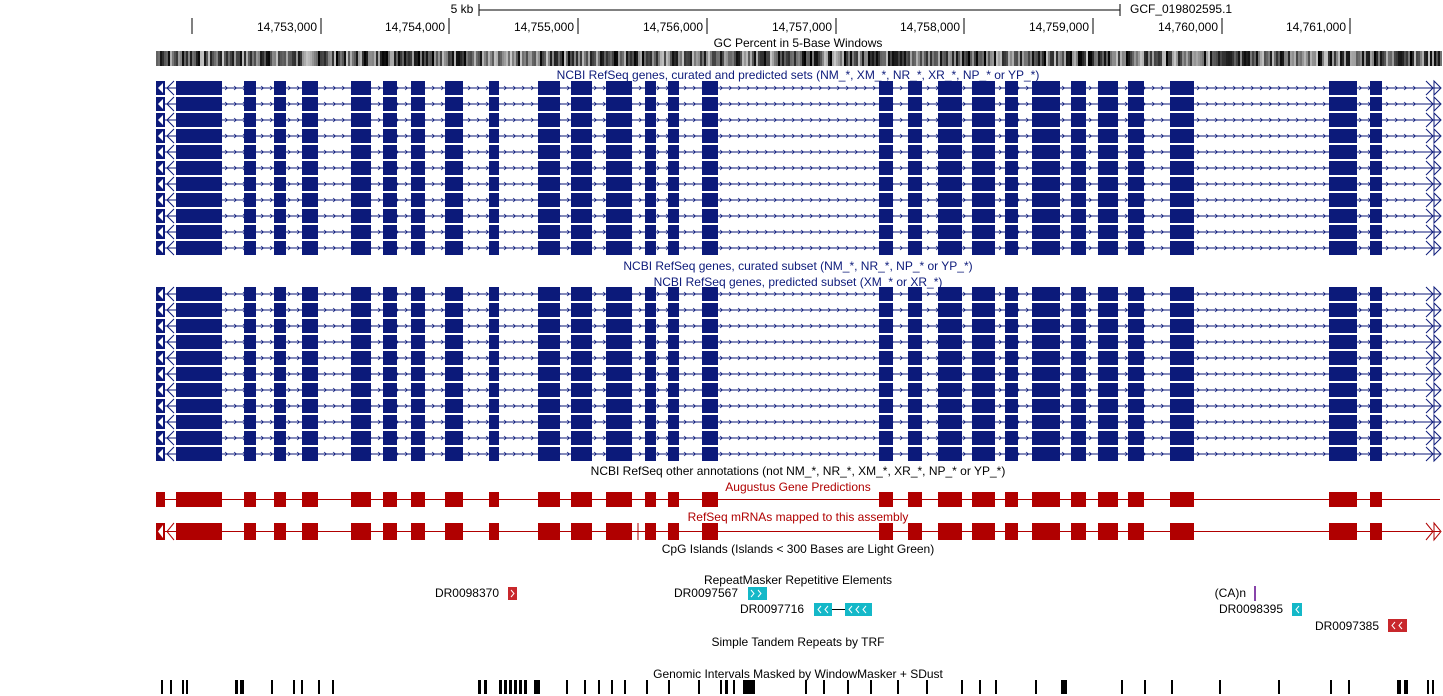 The image size is (1443, 696). I want to click on gc-percent-track, so click(799, 58).